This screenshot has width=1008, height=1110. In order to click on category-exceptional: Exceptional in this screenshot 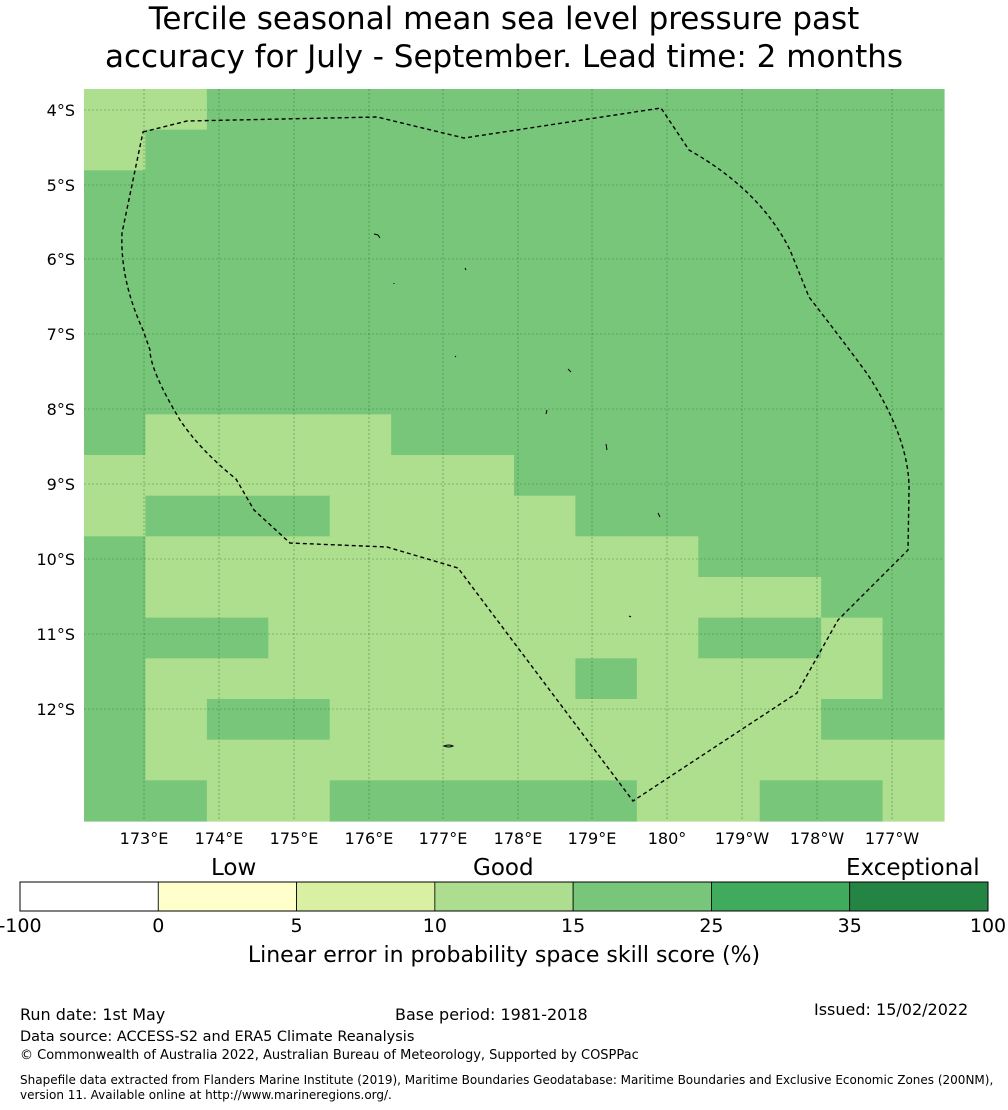, I will do `click(913, 868)`.